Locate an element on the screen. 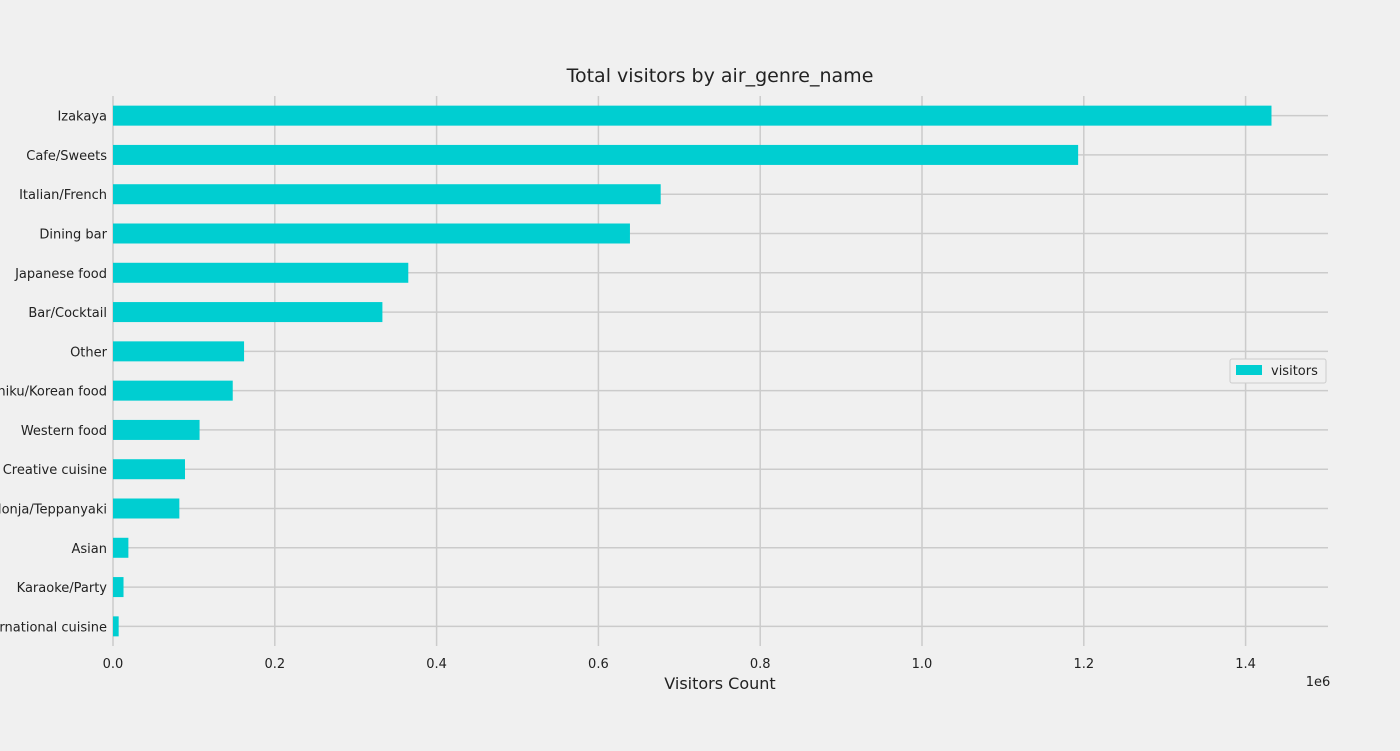 Image resolution: width=1400 pixels, height=751 pixels. x-tick-label: 1.4 is located at coordinates (1245, 664).